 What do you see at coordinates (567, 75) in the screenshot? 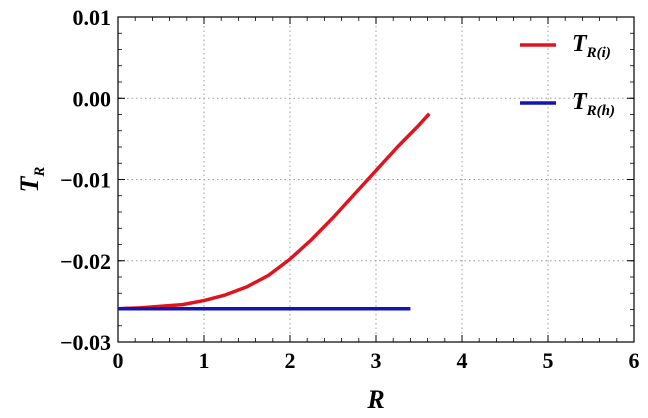
I see `legend: TR(i) TR(h)` at bounding box center [567, 75].